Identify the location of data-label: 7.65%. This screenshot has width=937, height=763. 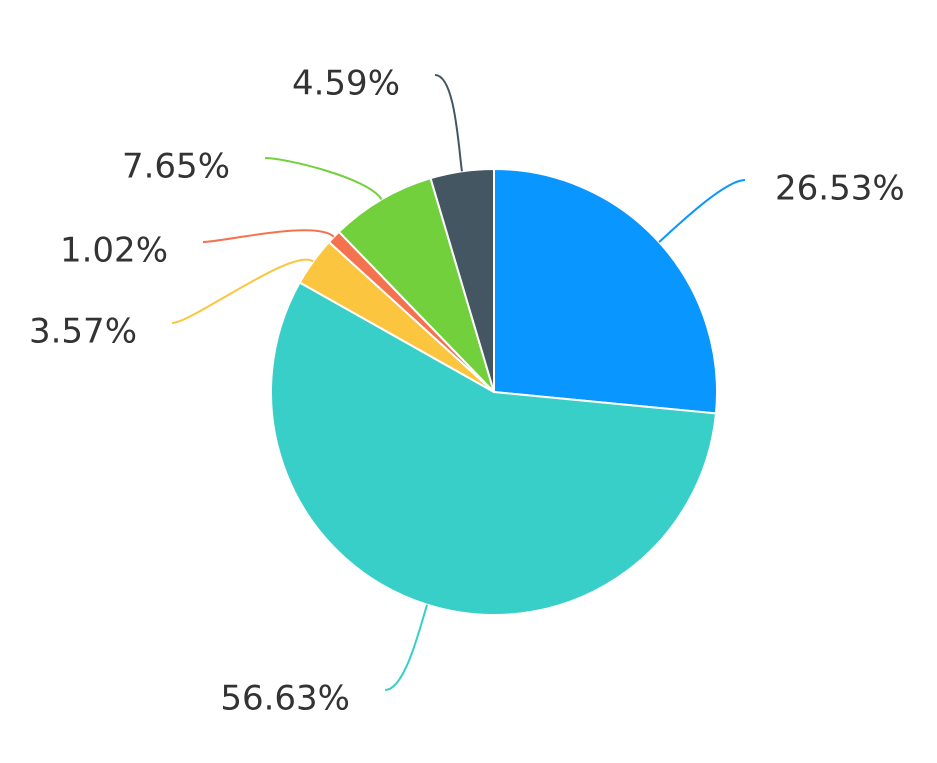
(176, 167).